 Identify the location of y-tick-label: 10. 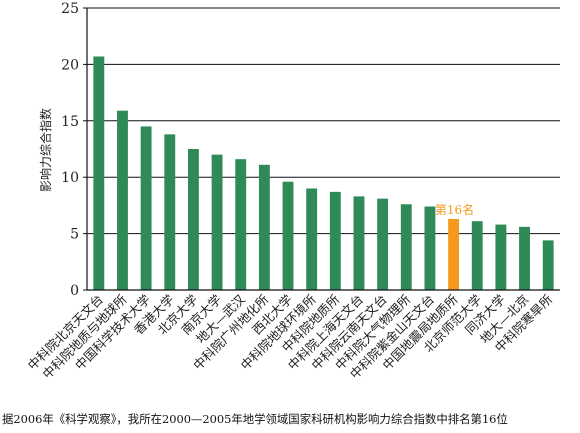
(70, 178).